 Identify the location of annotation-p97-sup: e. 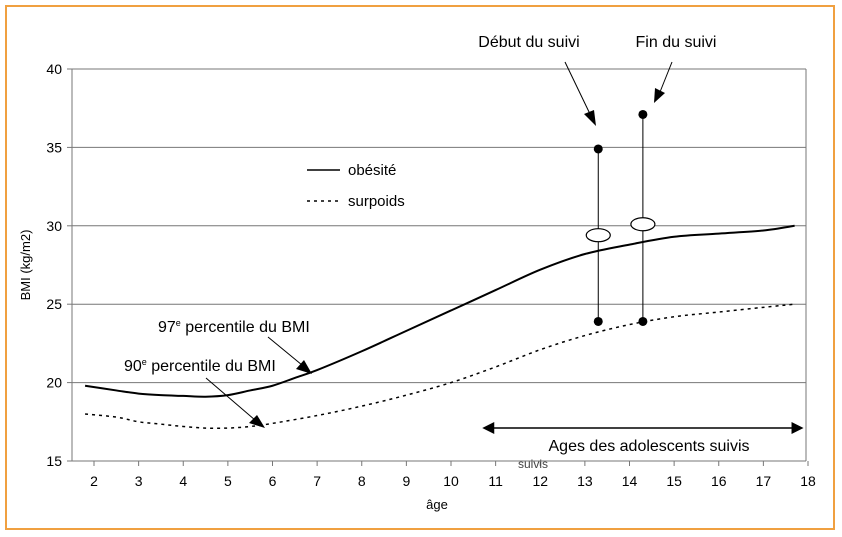
(178, 323).